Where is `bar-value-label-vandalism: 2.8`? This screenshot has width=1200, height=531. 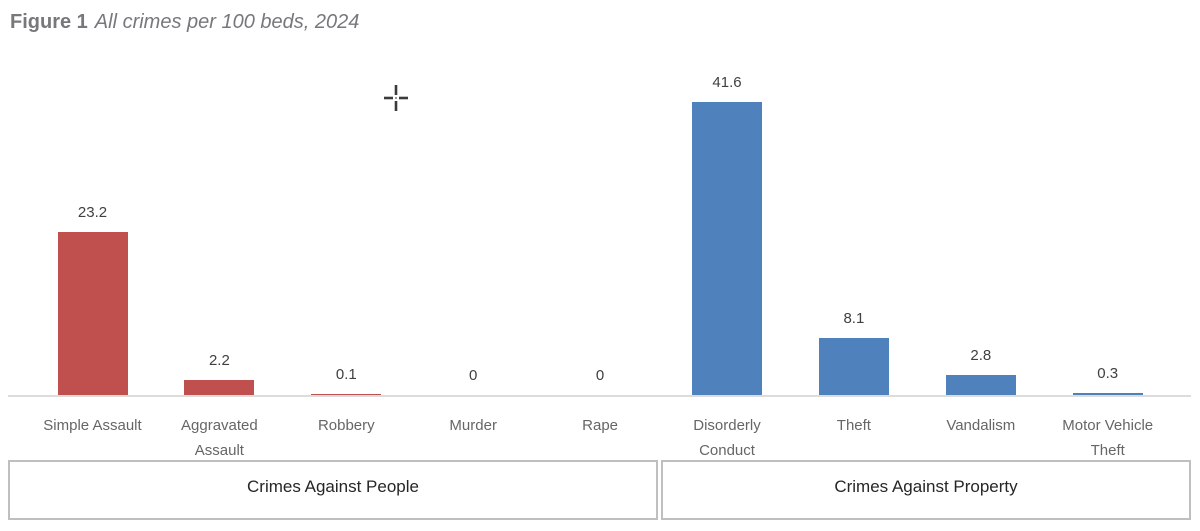
bar-value-label-vandalism: 2.8 is located at coordinates (981, 355).